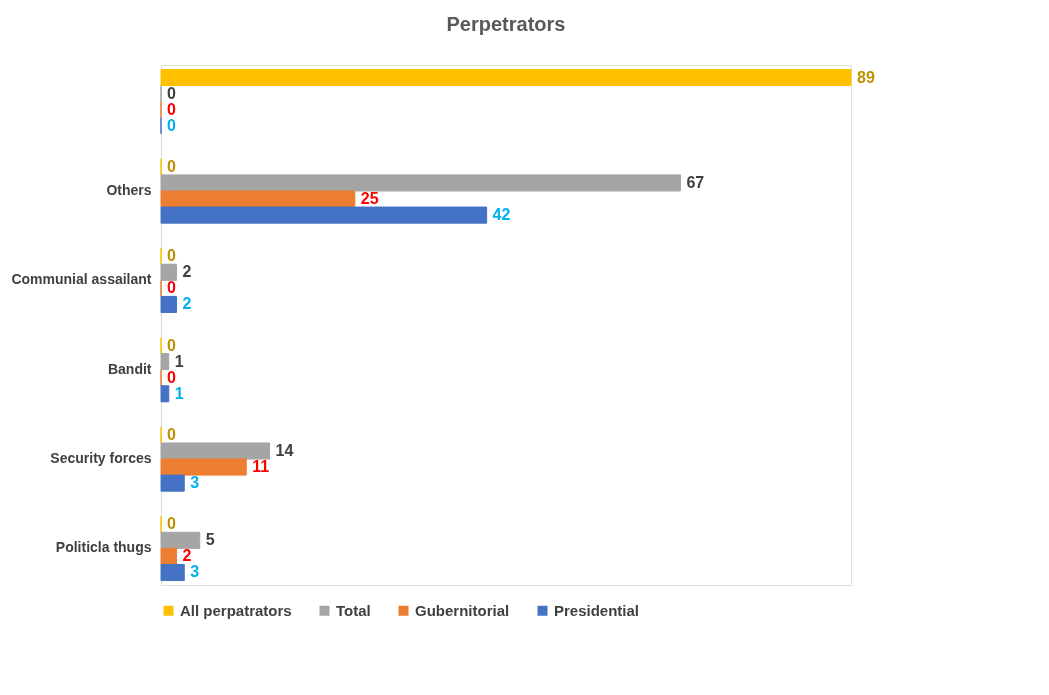  Describe the element at coordinates (103, 547) in the screenshot. I see `y-tick-label: Politicla thugs` at that location.